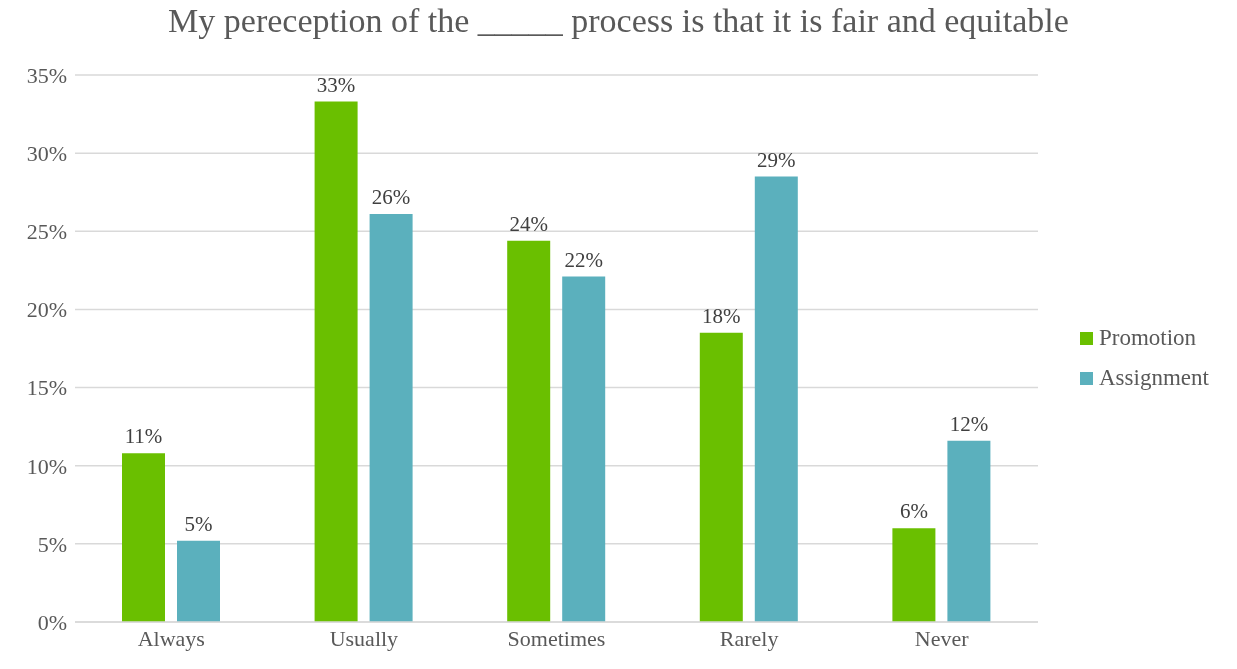 The height and width of the screenshot is (669, 1237). What do you see at coordinates (721, 315) in the screenshot?
I see `data-label: 18%` at bounding box center [721, 315].